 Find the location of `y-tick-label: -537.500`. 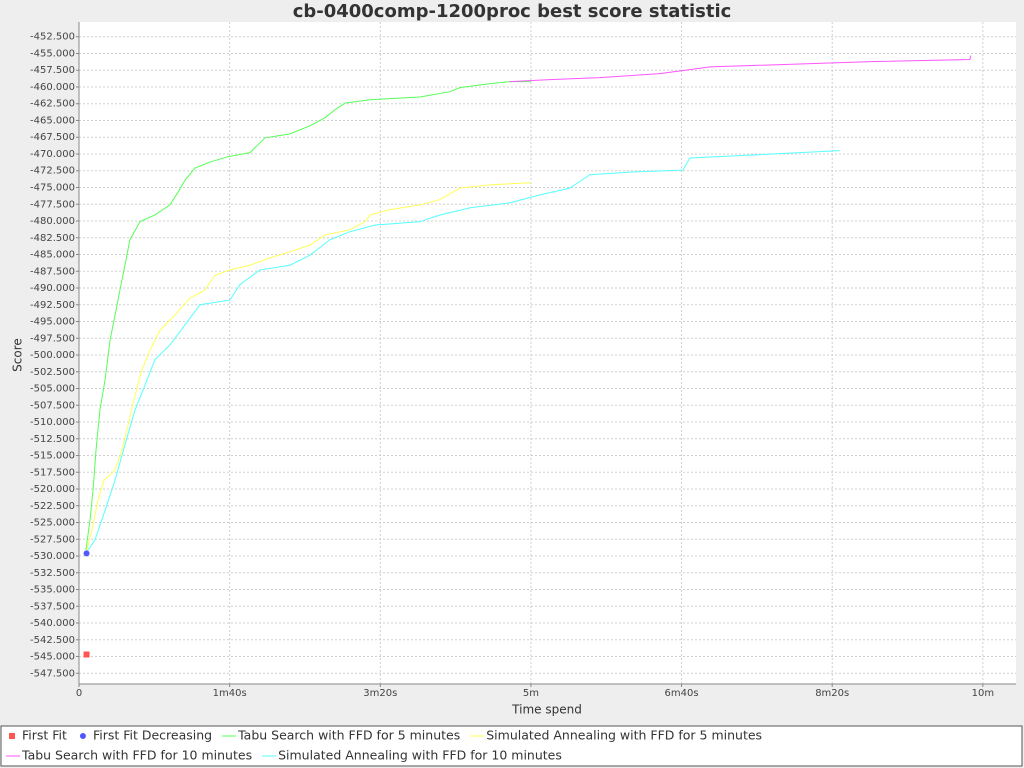

y-tick-label: -537.500 is located at coordinates (52, 606).